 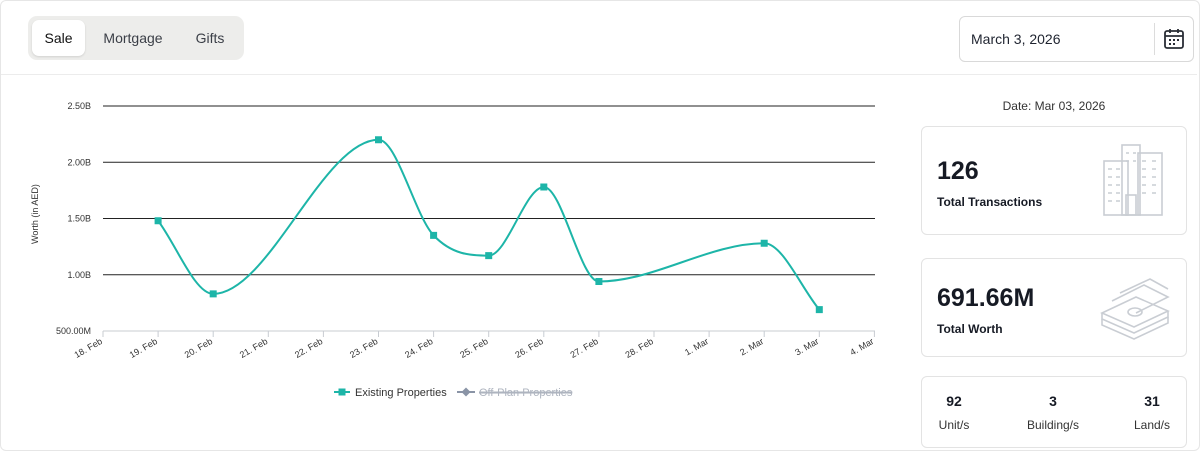 I want to click on total-worth-value: 691.66M, so click(x=986, y=298).